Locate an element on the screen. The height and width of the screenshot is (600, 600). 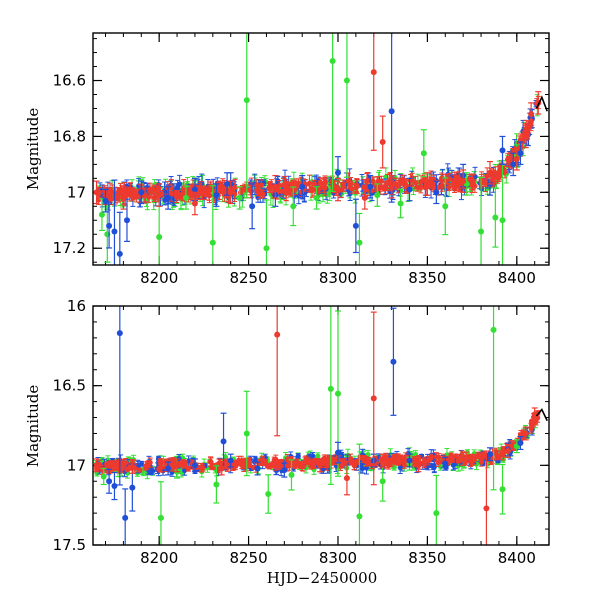
y-tick-label: 16.6 is located at coordinates (69, 81).